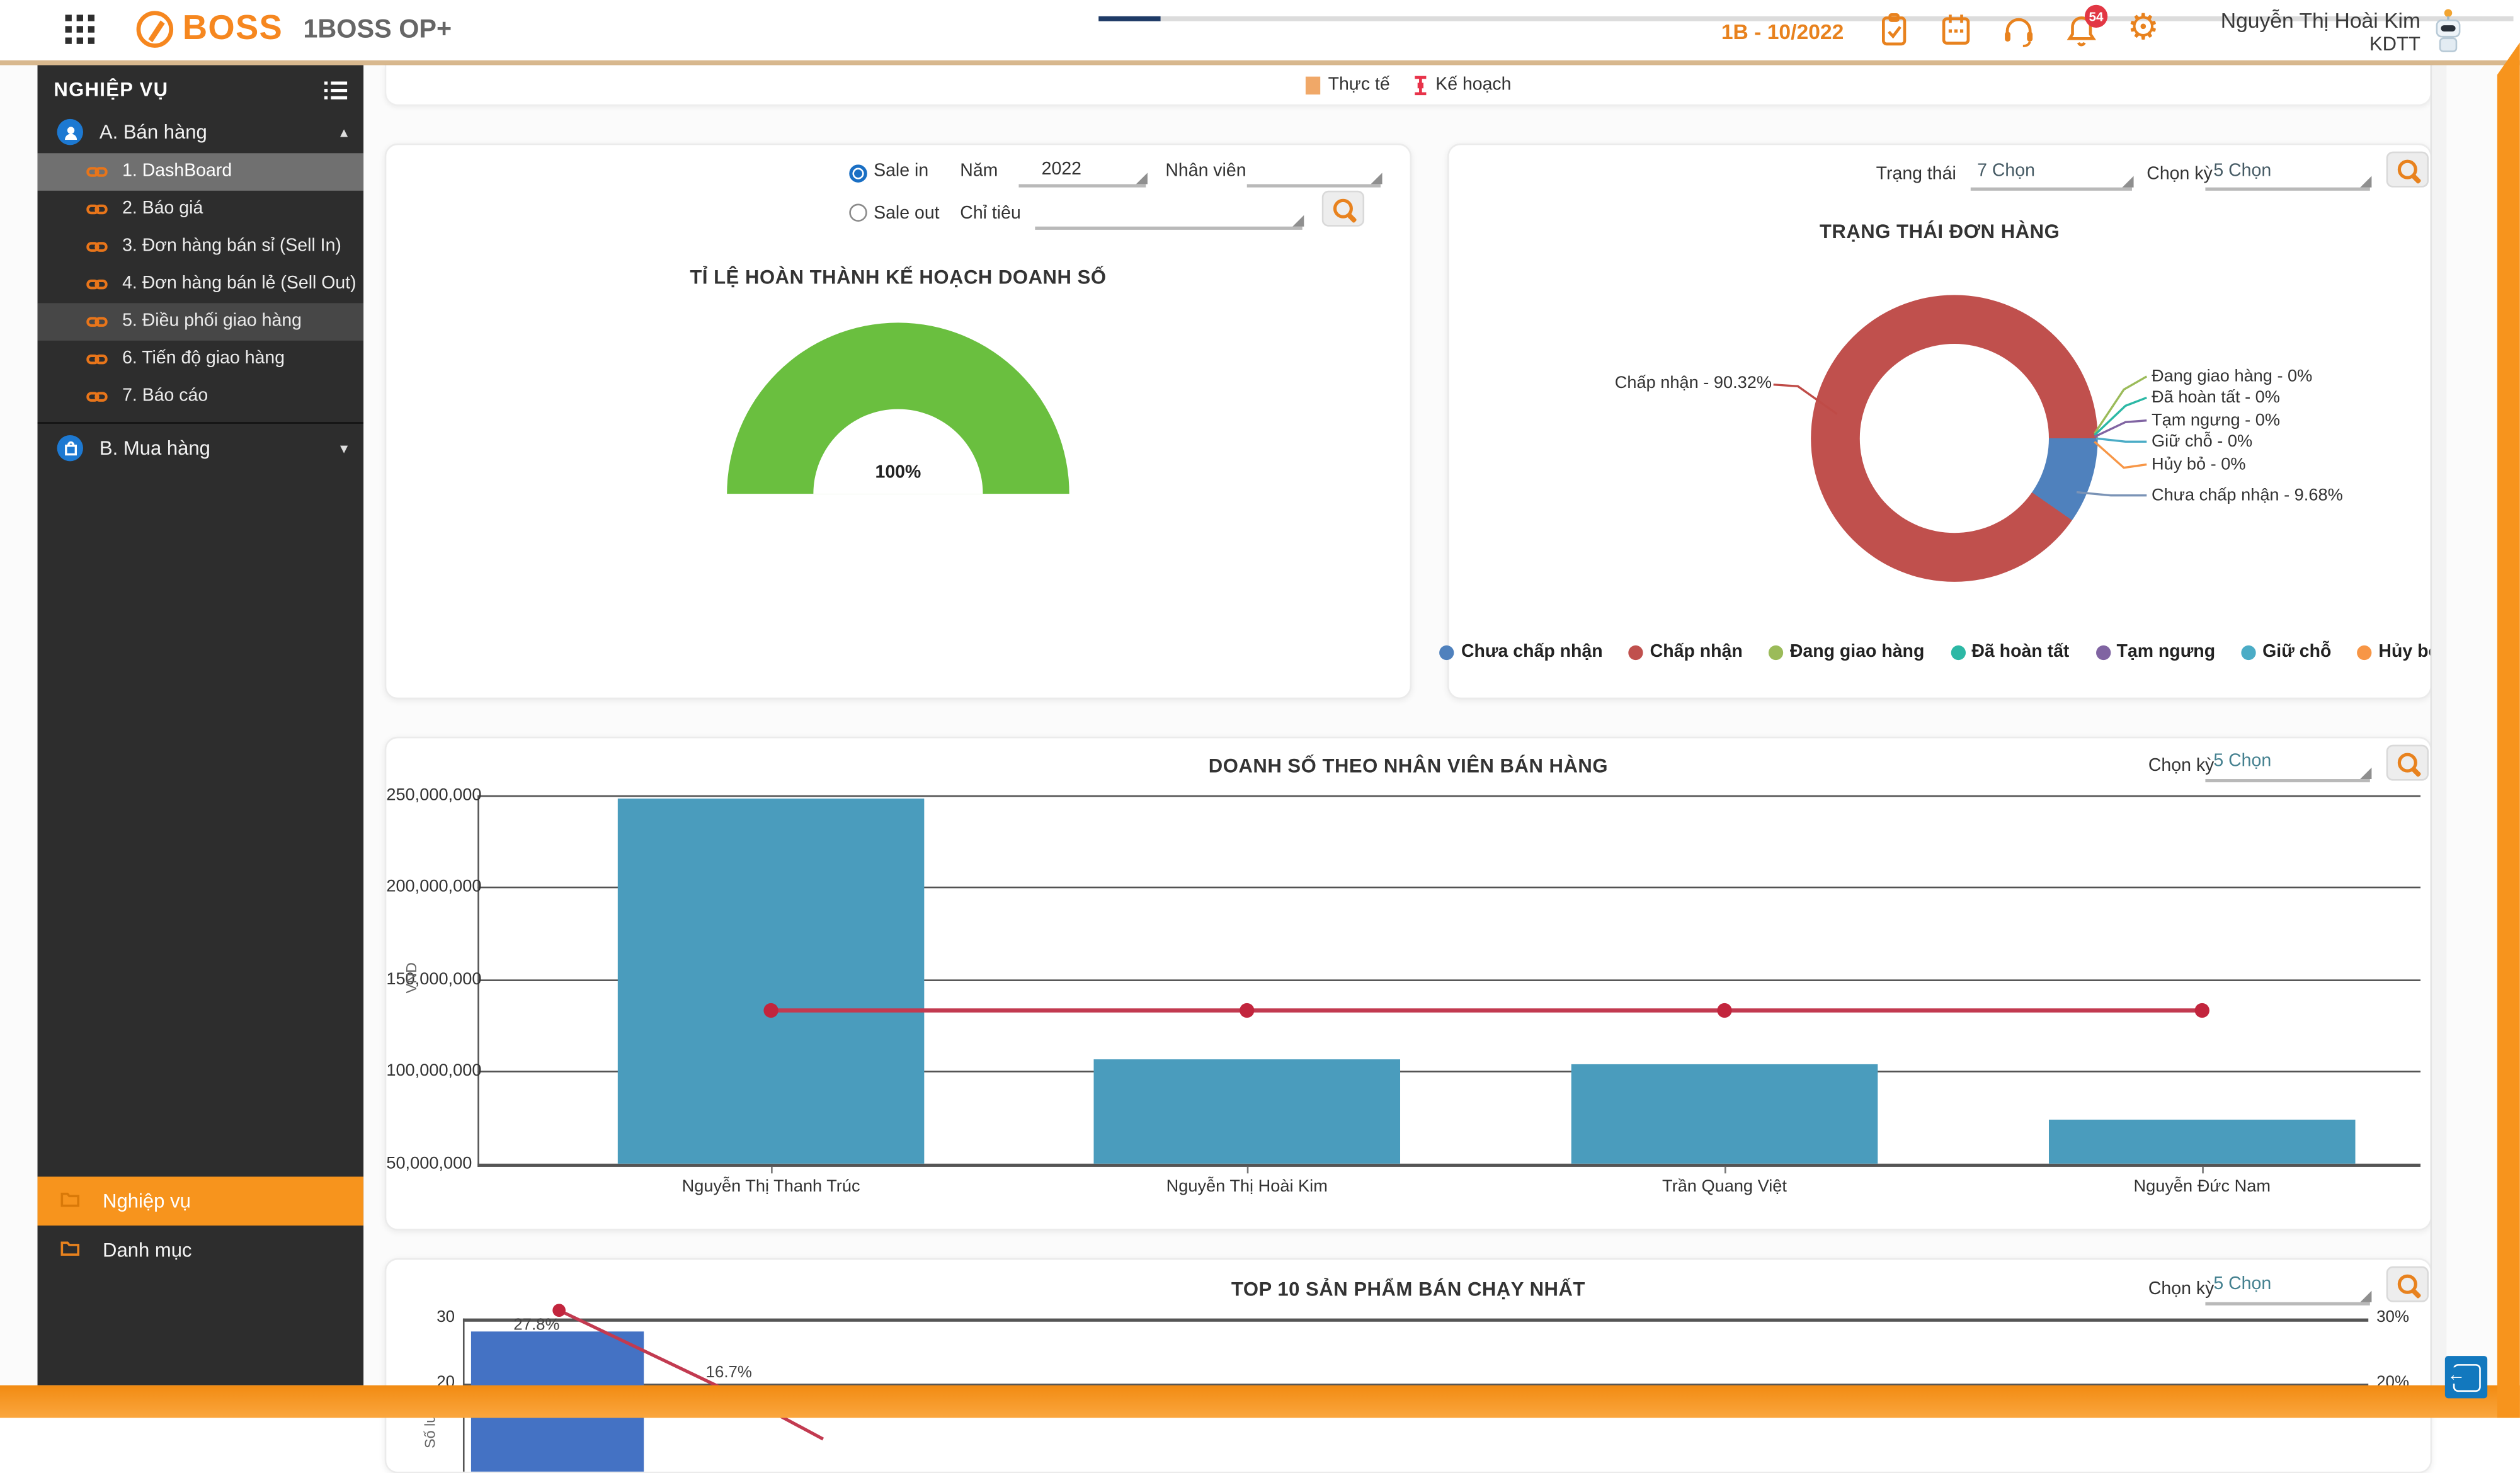  Describe the element at coordinates (200, 322) in the screenshot. I see `sidebar-item-delivery-dispatch: 5. Điều phối giao hàng` at that location.